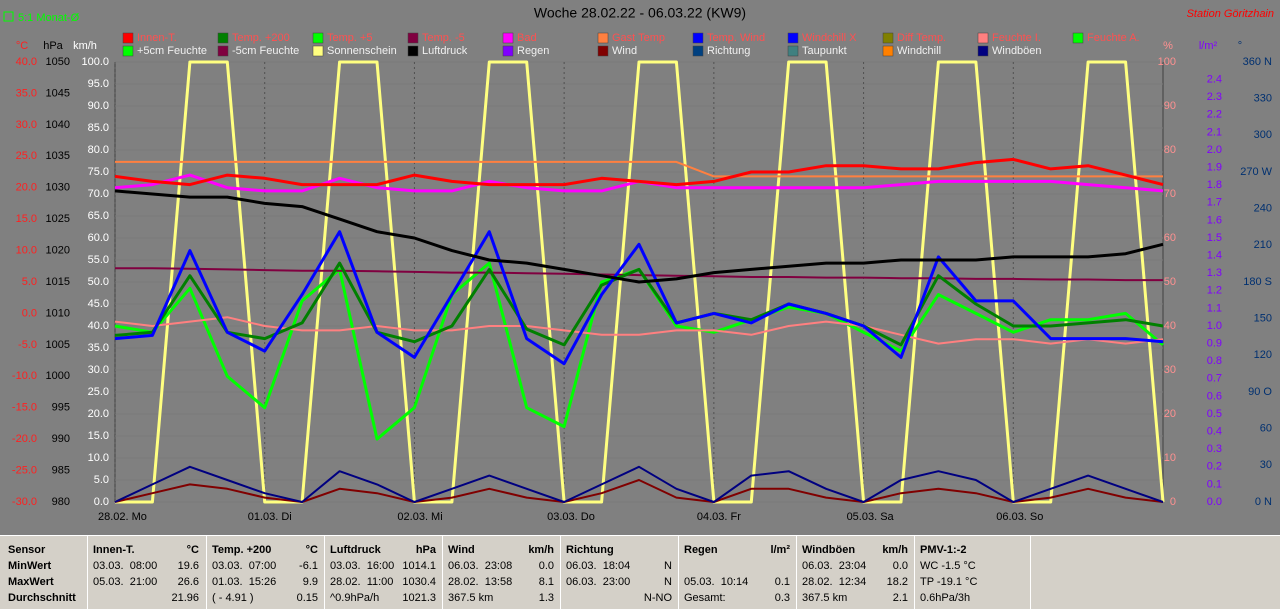 Image resolution: width=1280 pixels, height=609 pixels. I want to click on col-unit: km/h, so click(895, 550).